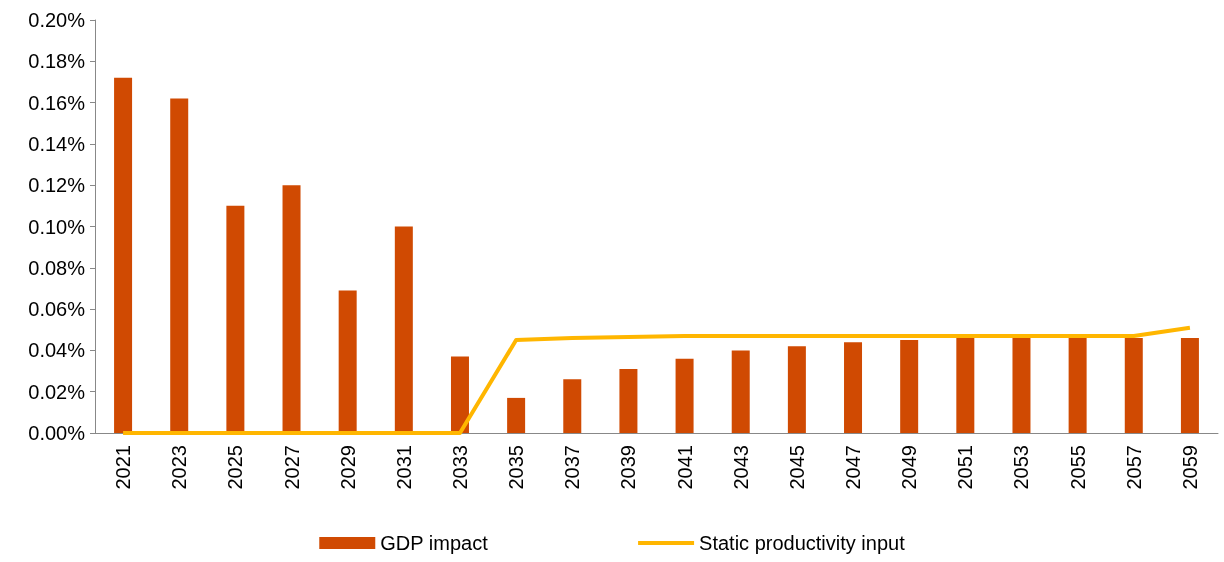  What do you see at coordinates (123, 467) in the screenshot?
I see `x-tick-label: 2021` at bounding box center [123, 467].